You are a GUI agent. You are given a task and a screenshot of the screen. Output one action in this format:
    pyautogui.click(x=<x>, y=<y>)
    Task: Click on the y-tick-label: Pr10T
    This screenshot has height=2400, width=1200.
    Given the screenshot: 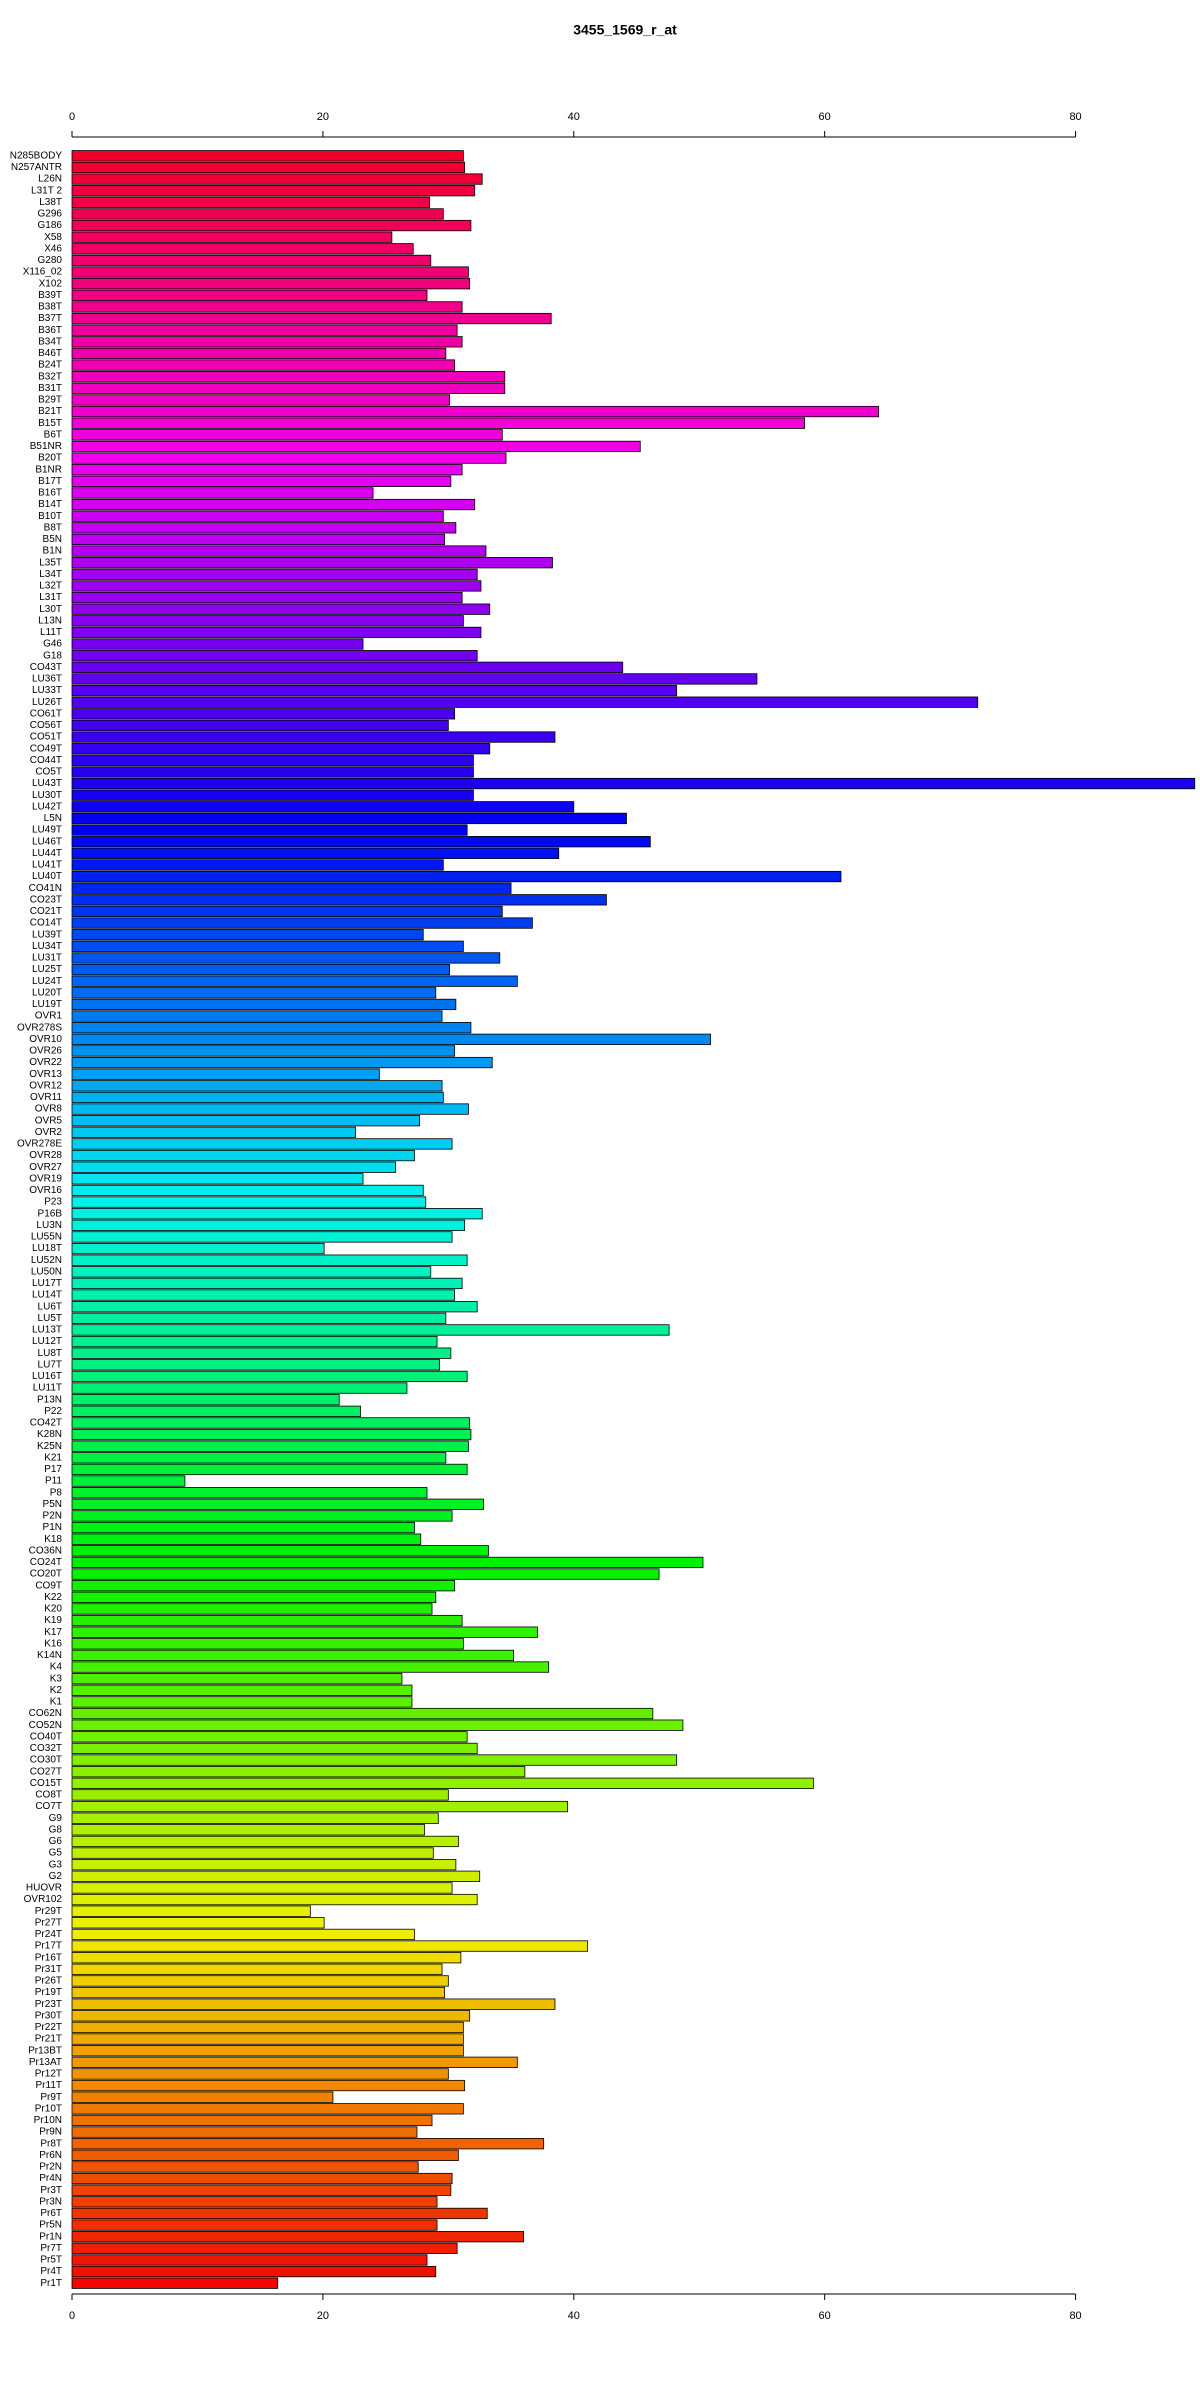 What is the action you would take?
    pyautogui.click(x=48, y=2108)
    